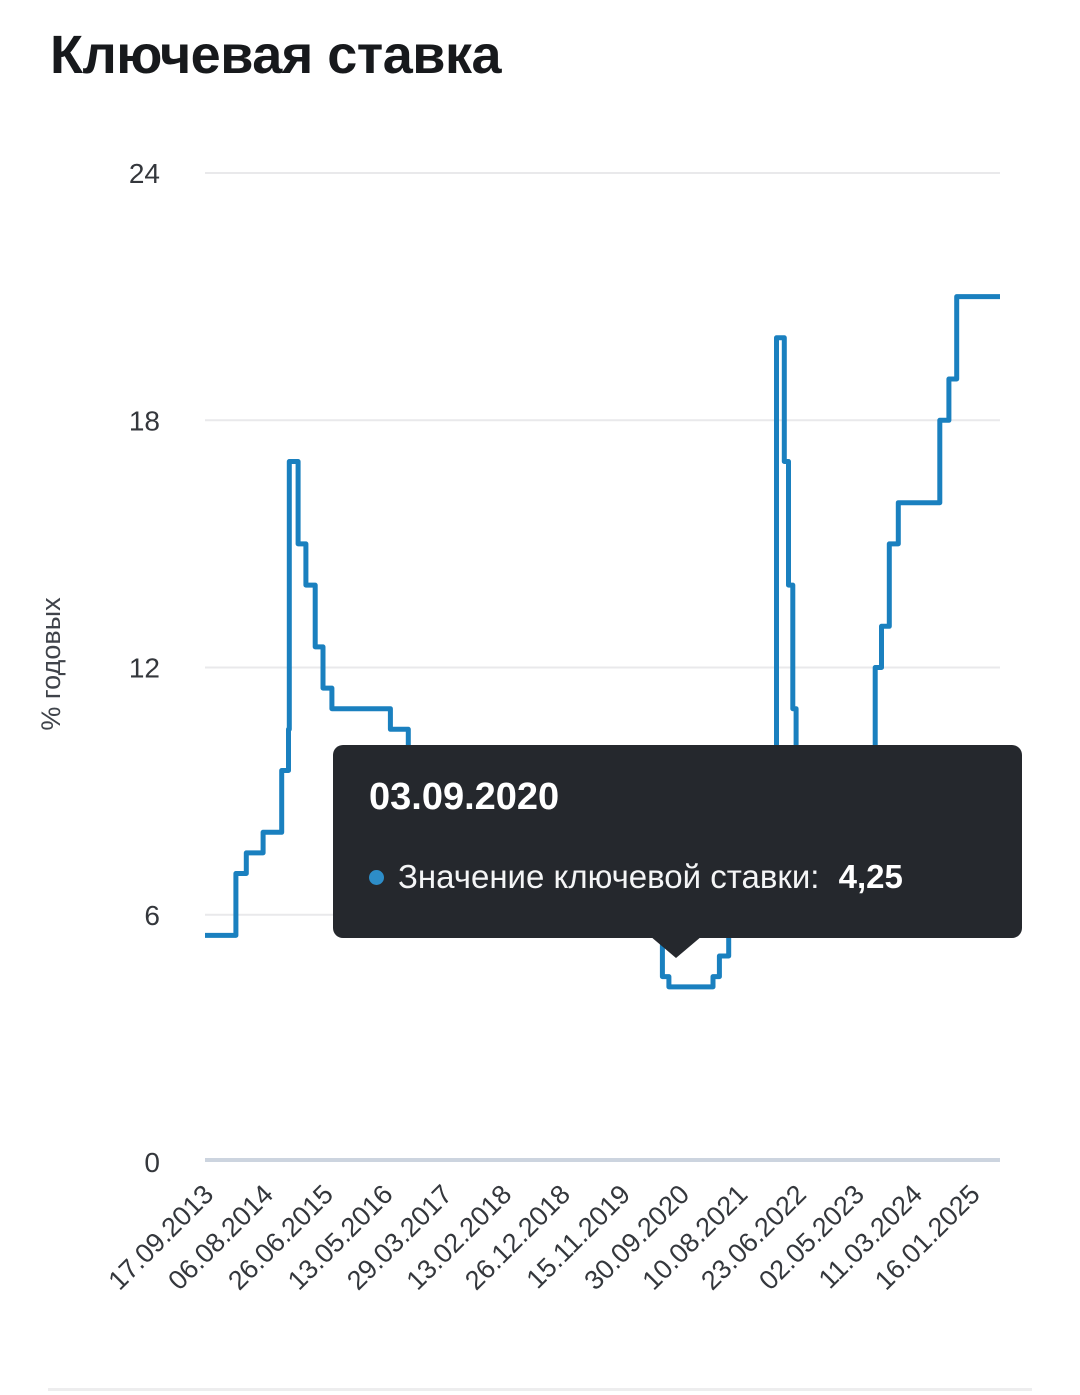  Describe the element at coordinates (144, 173) in the screenshot. I see `y-tick-24: 24` at that location.